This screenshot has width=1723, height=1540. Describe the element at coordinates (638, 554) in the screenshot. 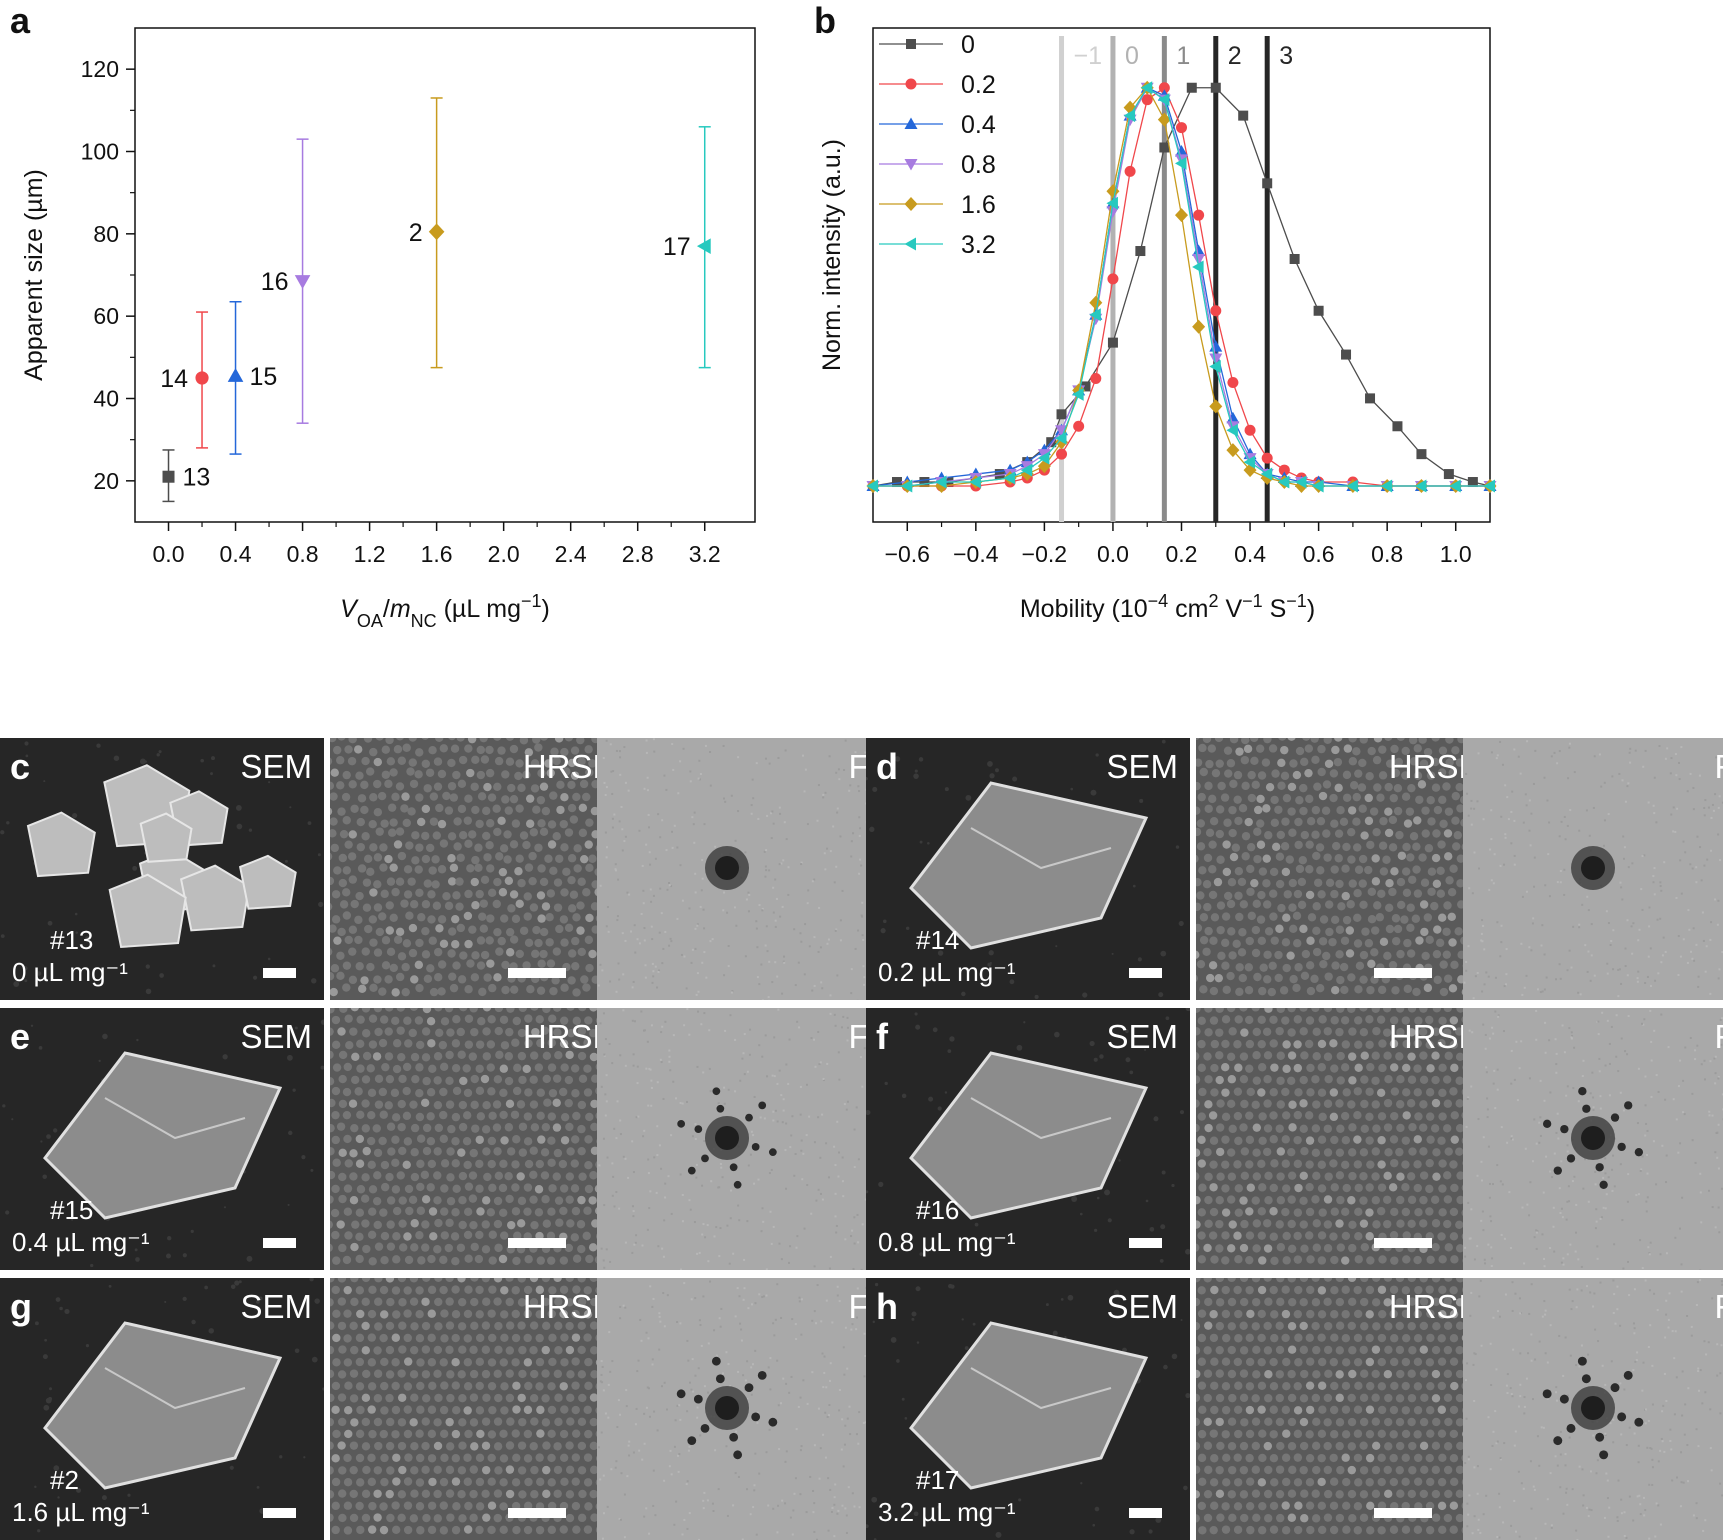

I see `x-tick-label: 2.8` at that location.